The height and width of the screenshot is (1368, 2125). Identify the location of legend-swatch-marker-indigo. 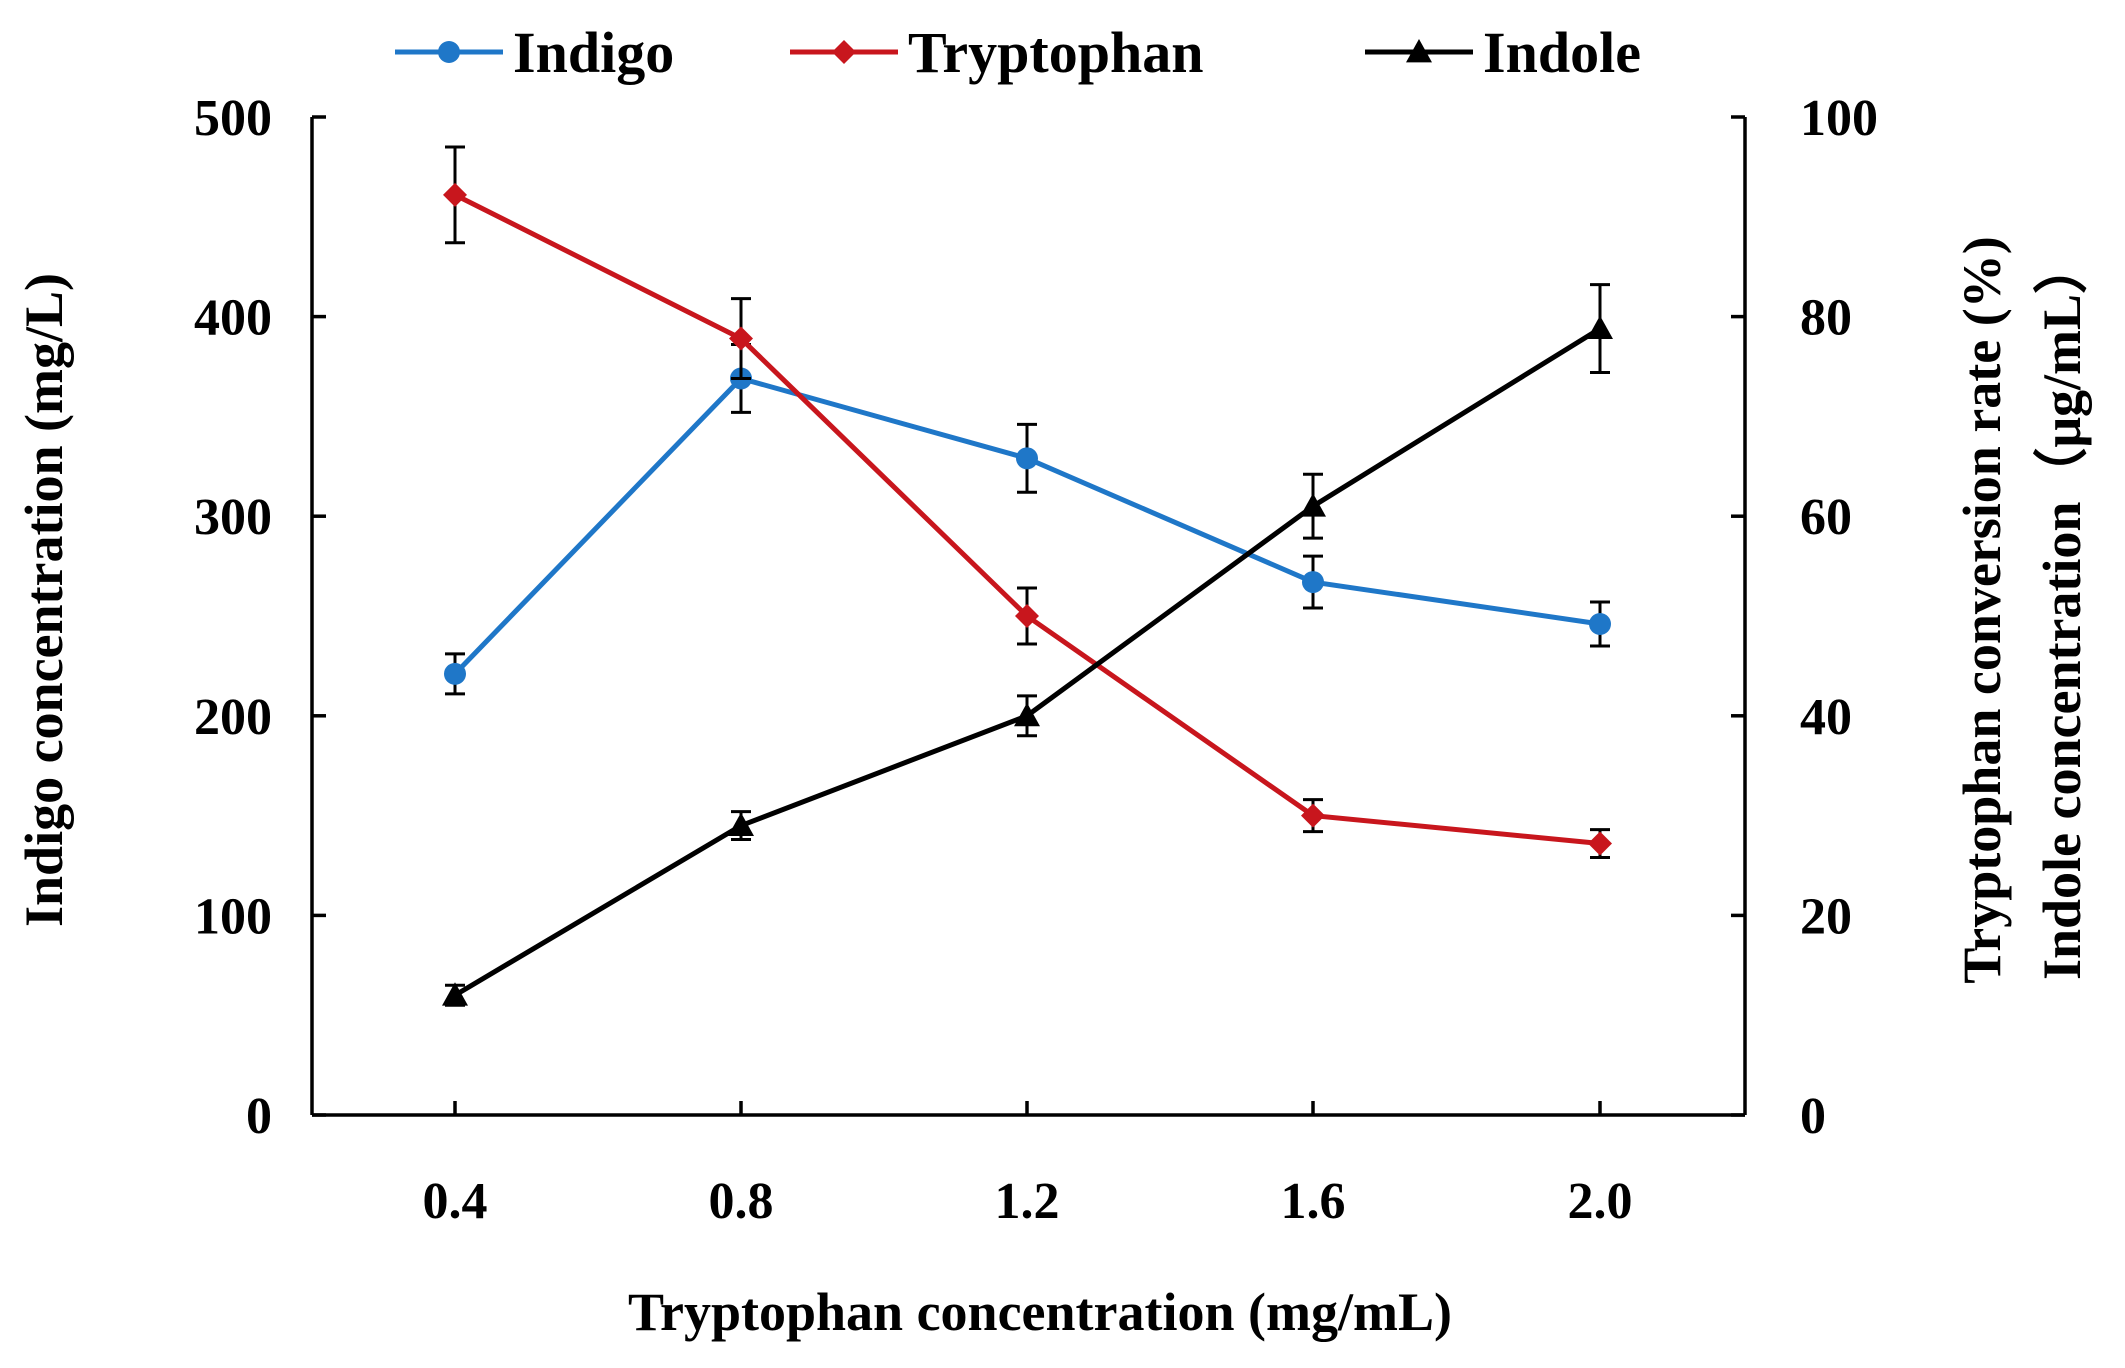
(449, 52).